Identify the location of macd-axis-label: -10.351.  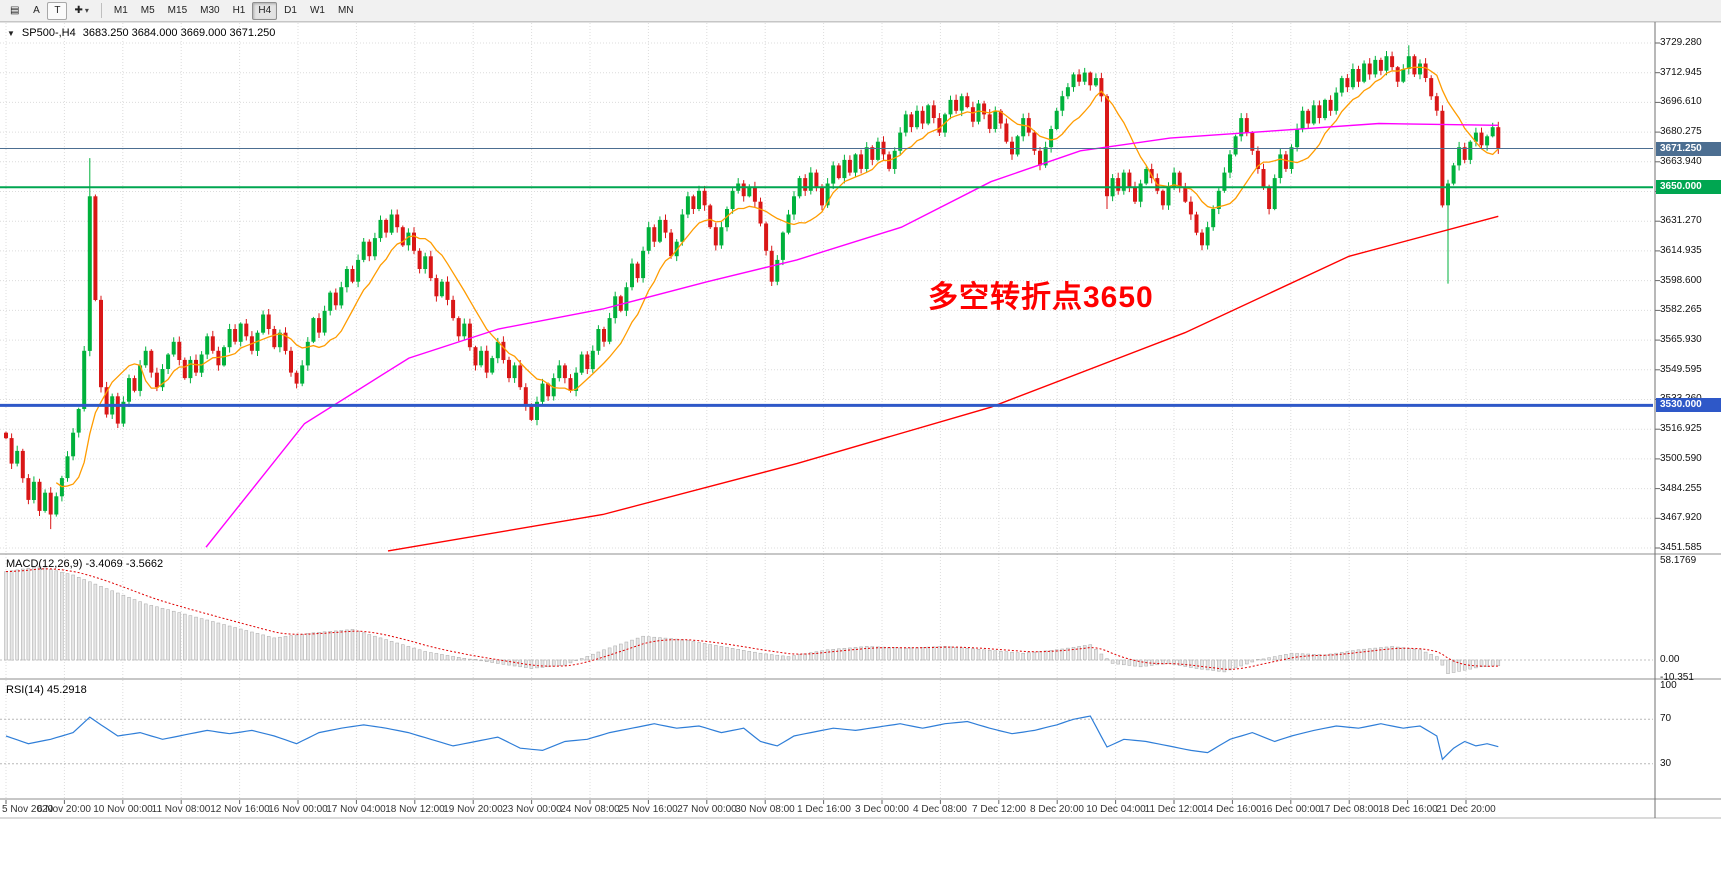
(1677, 677).